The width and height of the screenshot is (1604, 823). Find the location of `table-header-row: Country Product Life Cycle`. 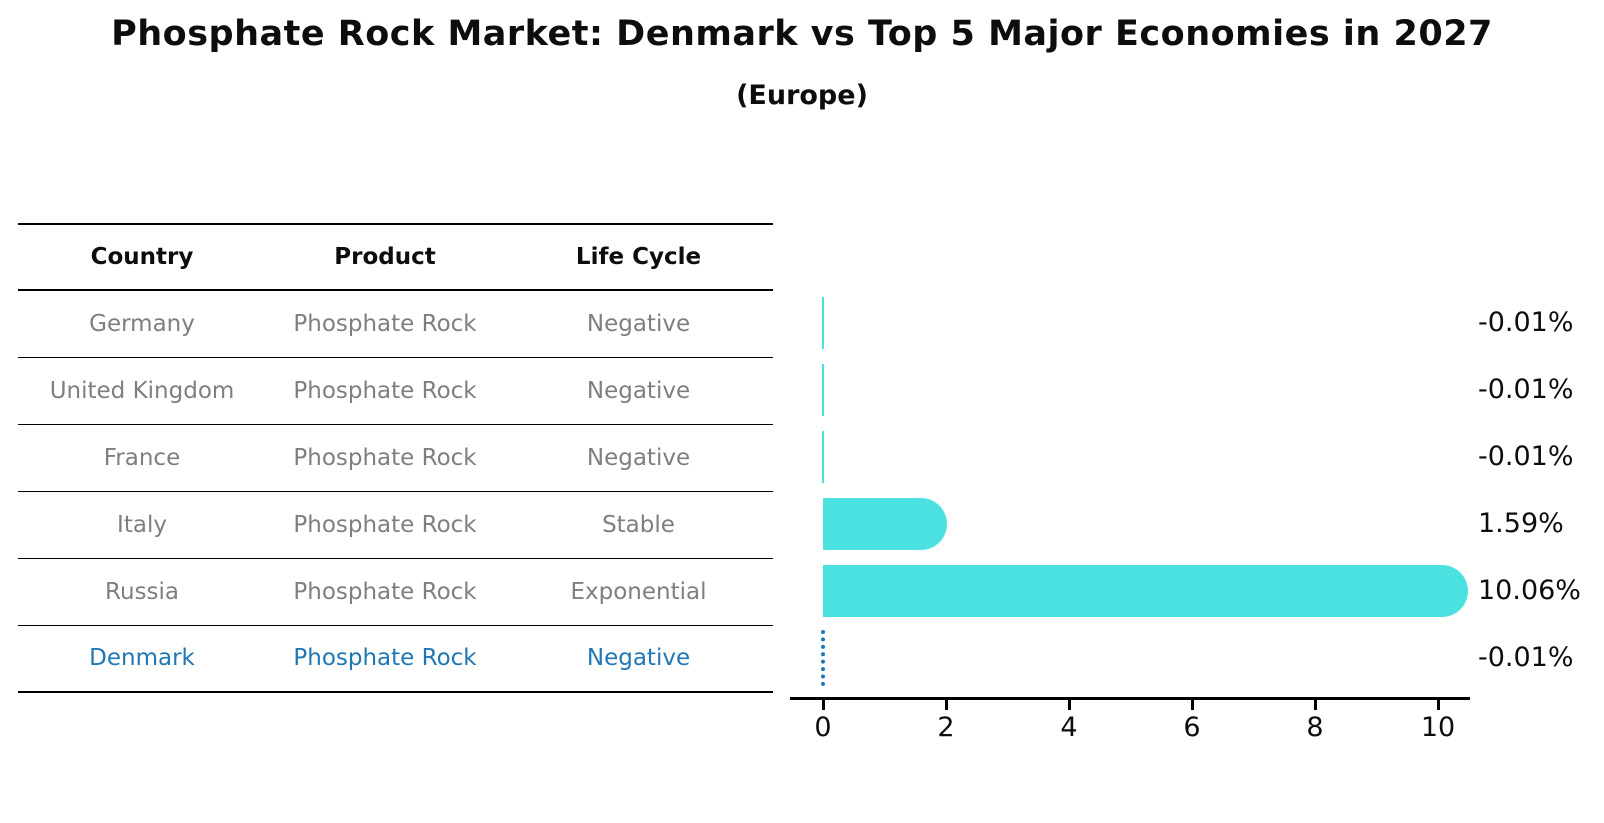

table-header-row: Country Product Life Cycle is located at coordinates (395, 257).